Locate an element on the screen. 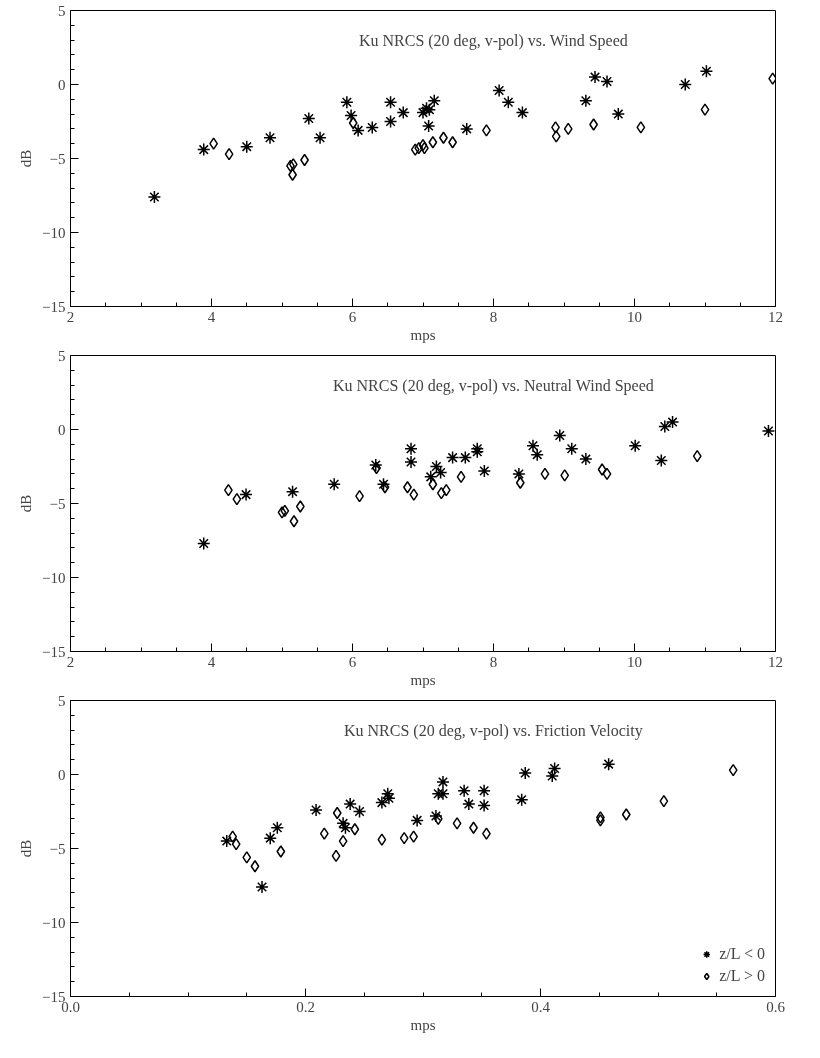 The width and height of the screenshot is (820, 1058). y-axis-title: dB is located at coordinates (26, 503).